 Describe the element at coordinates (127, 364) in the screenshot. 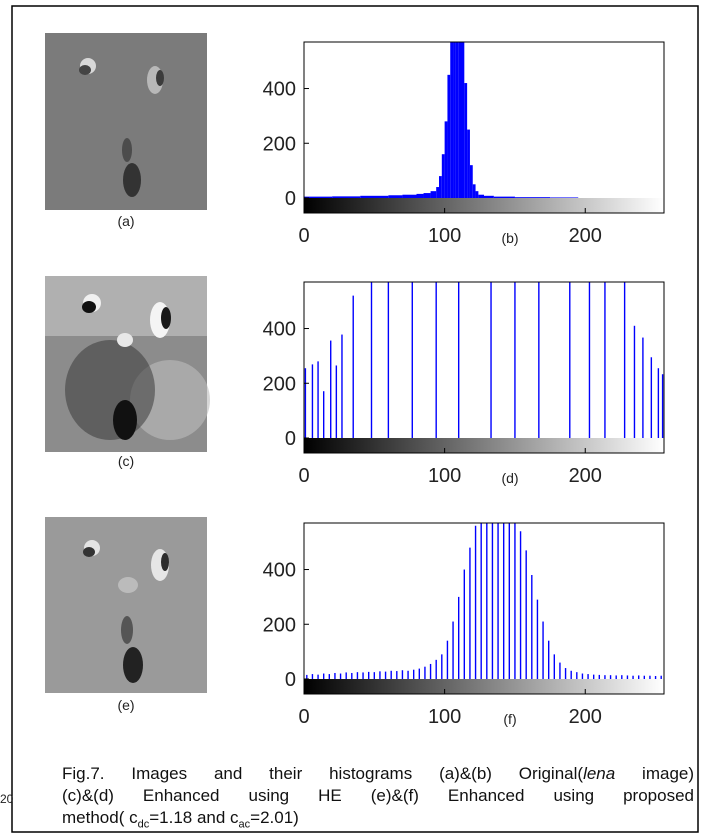

I see `image-c` at that location.